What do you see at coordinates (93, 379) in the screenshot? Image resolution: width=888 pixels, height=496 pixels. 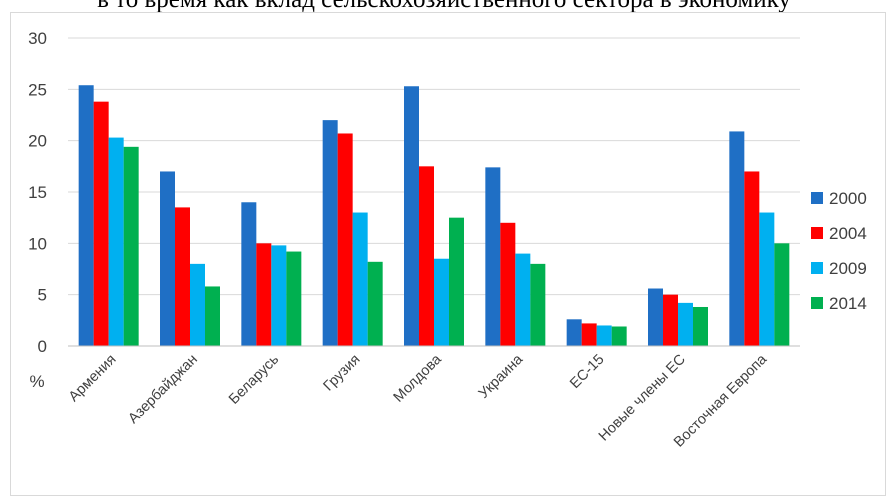 I see `category-label: Армения` at bounding box center [93, 379].